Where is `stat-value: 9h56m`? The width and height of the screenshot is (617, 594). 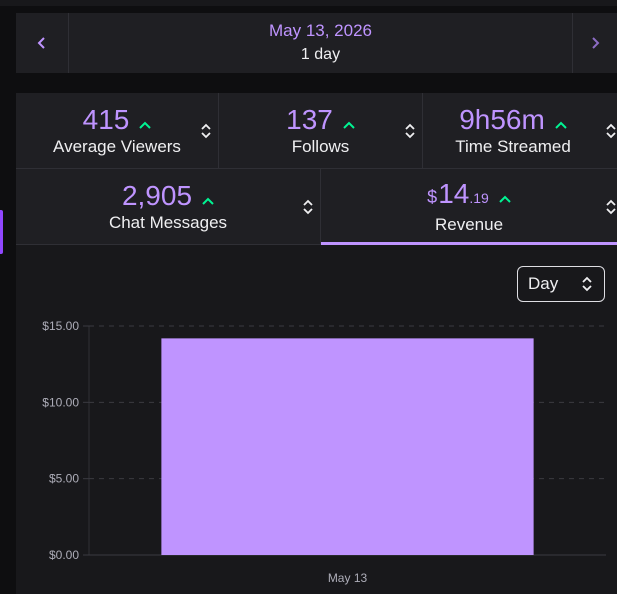
stat-value: 9h56m is located at coordinates (513, 119).